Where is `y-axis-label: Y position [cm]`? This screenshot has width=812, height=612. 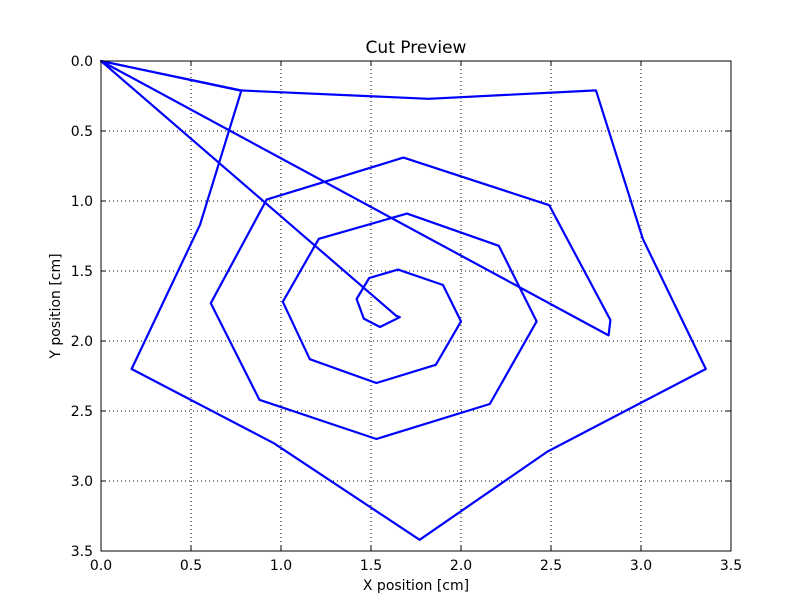 y-axis-label: Y position [cm] is located at coordinates (56, 306).